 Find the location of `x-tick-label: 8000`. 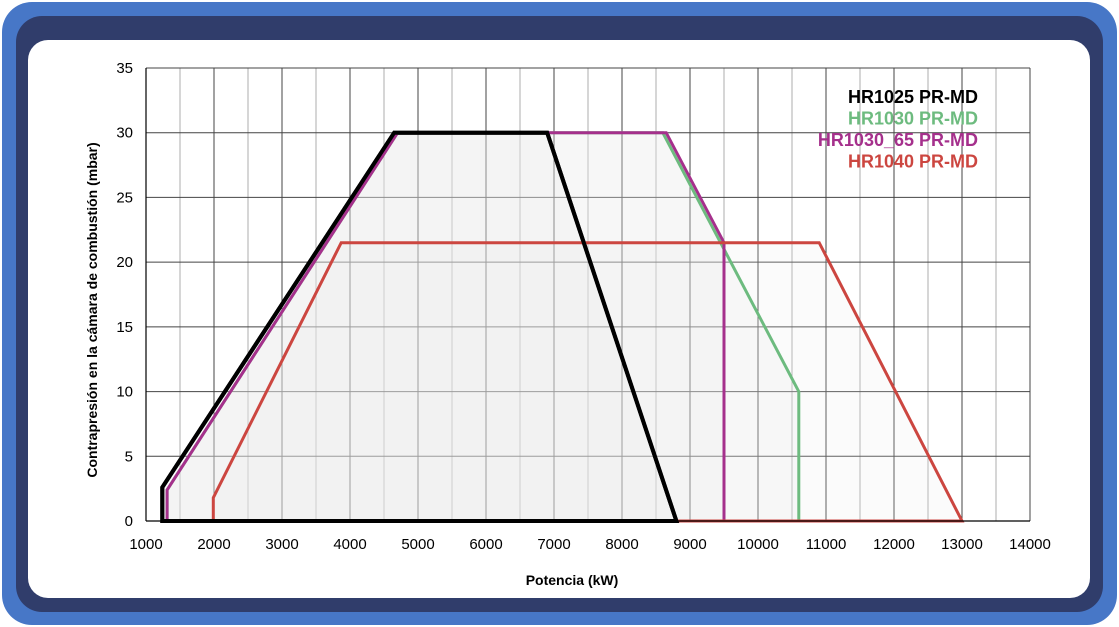

x-tick-label: 8000 is located at coordinates (621, 544).